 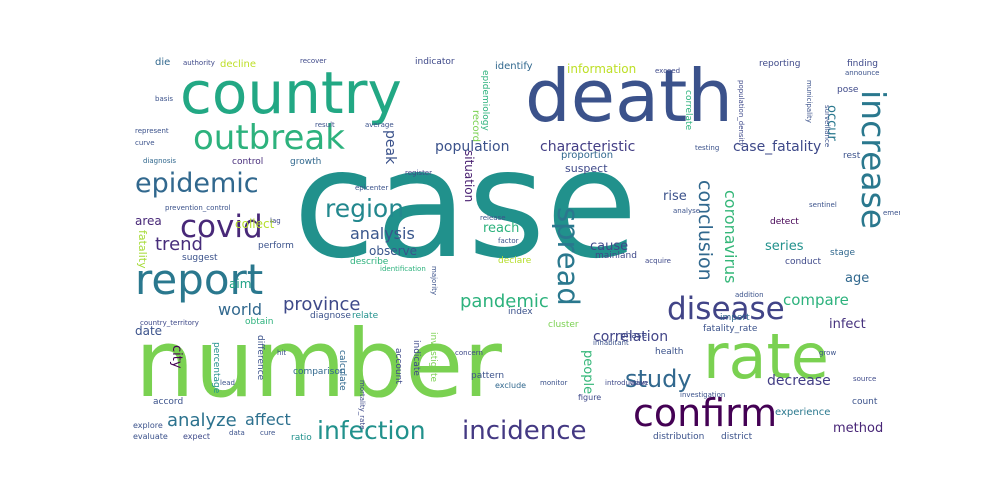 What do you see at coordinates (227, 383) in the screenshot?
I see `word-lead: lead` at bounding box center [227, 383].